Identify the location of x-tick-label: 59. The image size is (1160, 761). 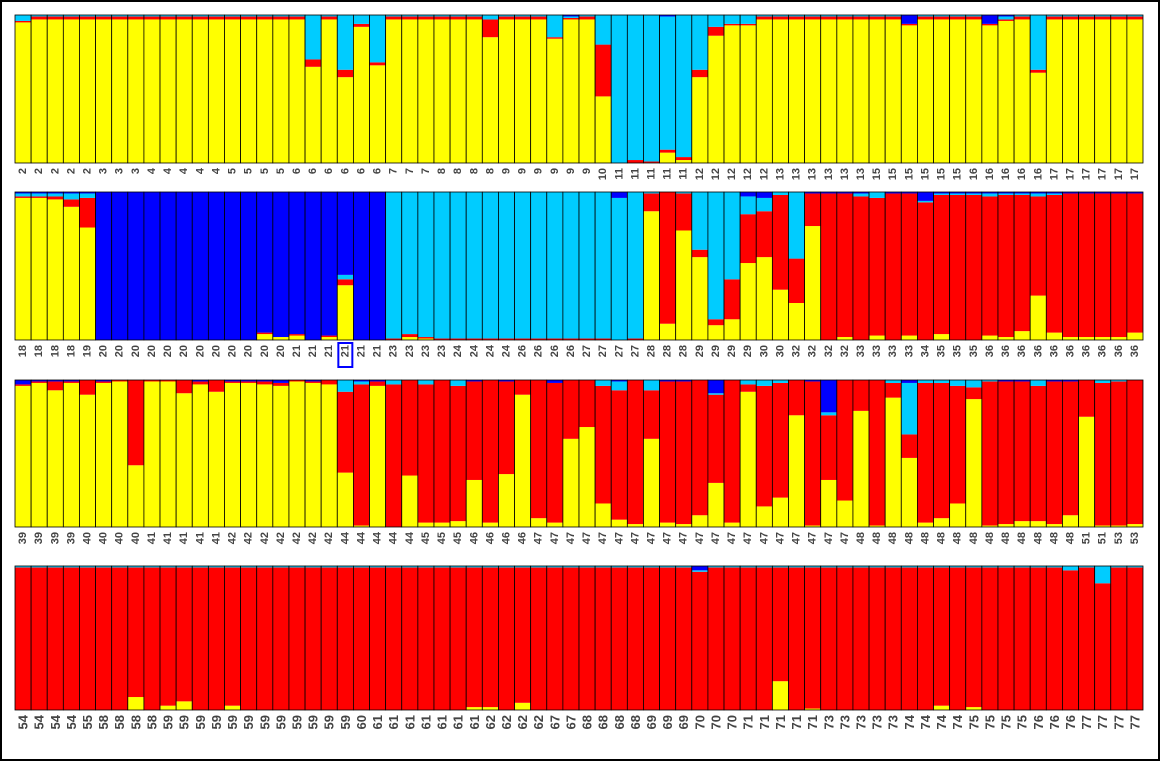
(216, 722).